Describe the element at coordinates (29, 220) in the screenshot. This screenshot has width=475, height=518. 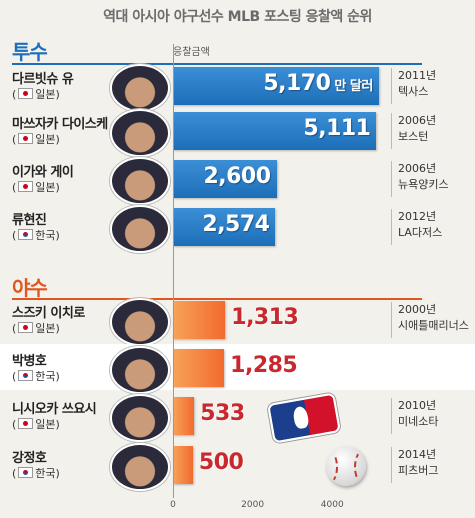
I see `player-name: 류현진` at that location.